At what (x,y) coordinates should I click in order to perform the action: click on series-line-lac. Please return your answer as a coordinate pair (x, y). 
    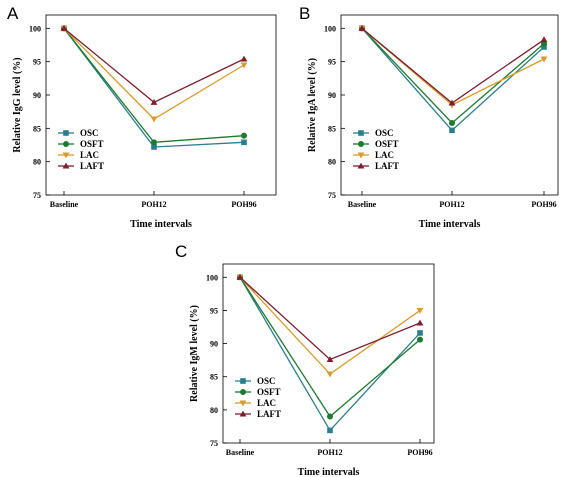
    Looking at the image, I should click on (154, 73).